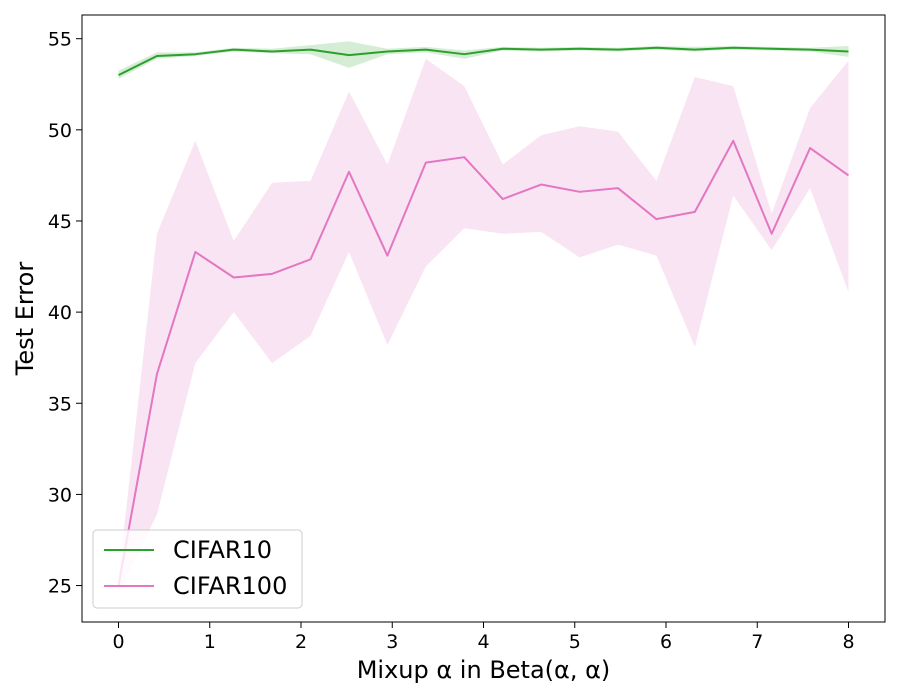  Describe the element at coordinates (60, 131) in the screenshot. I see `y-tick-label: 50` at that location.